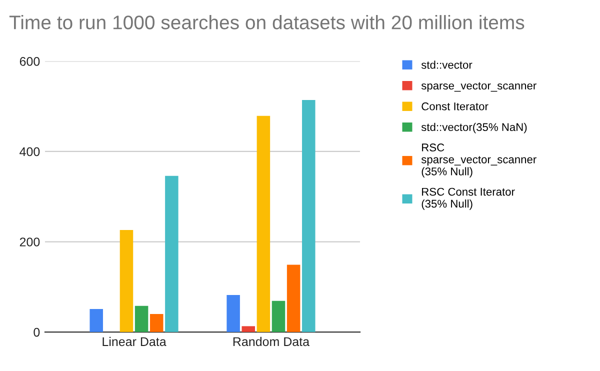 The width and height of the screenshot is (600, 371). Describe the element at coordinates (266, 22) in the screenshot. I see `chart-title: Time to run 1000 searches on datasets with 20 million items` at that location.